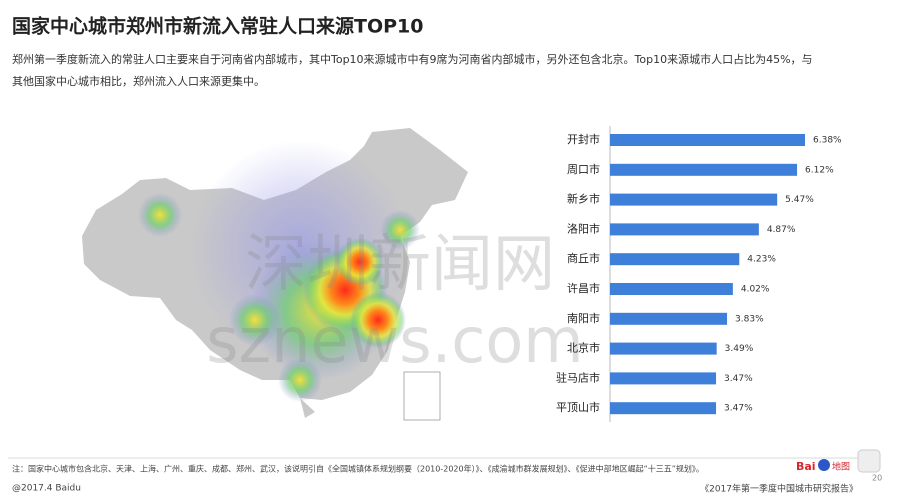 The image size is (900, 501). Describe the element at coordinates (583, 199) in the screenshot. I see `category-label: 新乡市` at that location.